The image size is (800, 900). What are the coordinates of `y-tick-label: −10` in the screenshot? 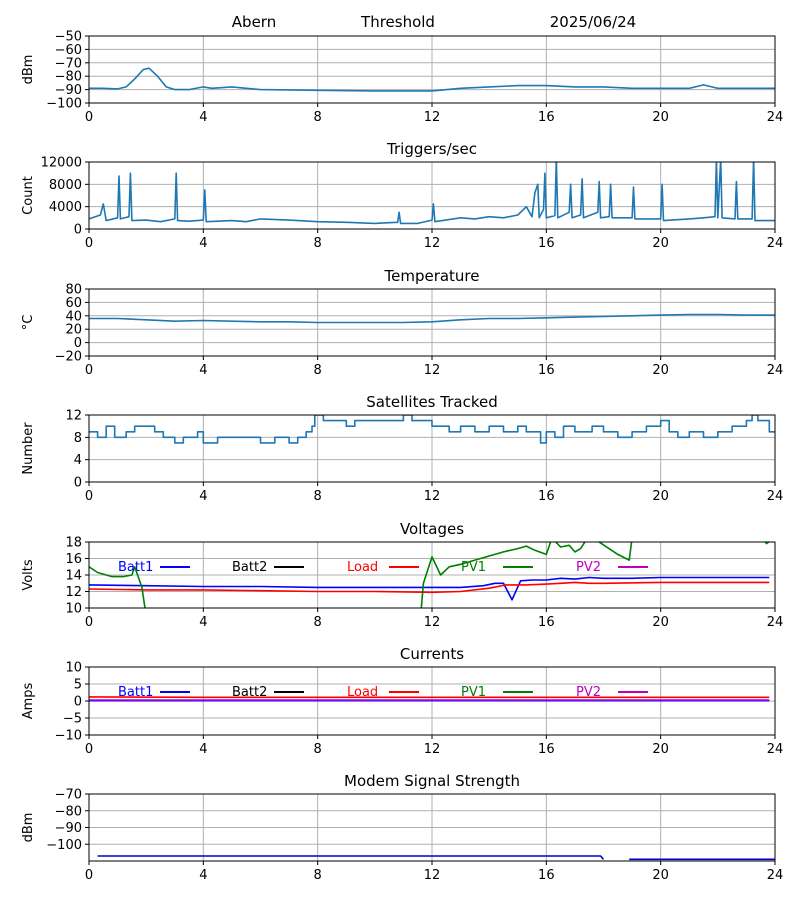 It's located at (68, 736).